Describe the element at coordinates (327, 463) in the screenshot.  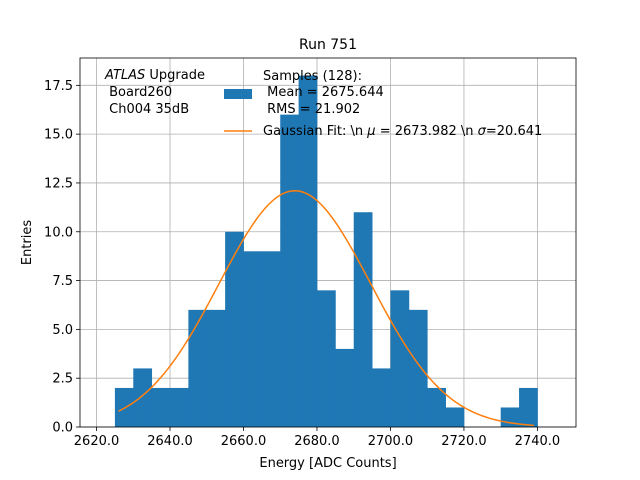
I see `x-axis-label: Energy [ADC Counts]` at that location.